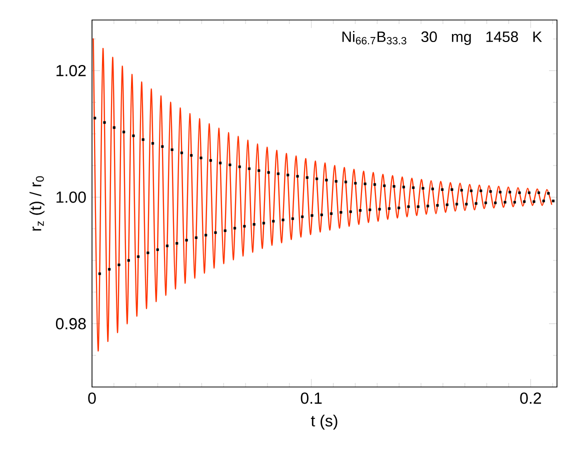  What do you see at coordinates (311, 398) in the screenshot?
I see `x-tick-label: 0.1` at bounding box center [311, 398].